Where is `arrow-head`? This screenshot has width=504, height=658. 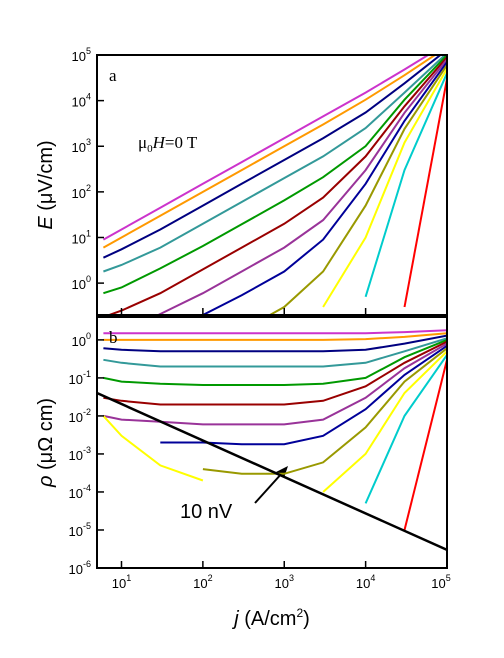
arrow-head is located at coordinates (282, 472).